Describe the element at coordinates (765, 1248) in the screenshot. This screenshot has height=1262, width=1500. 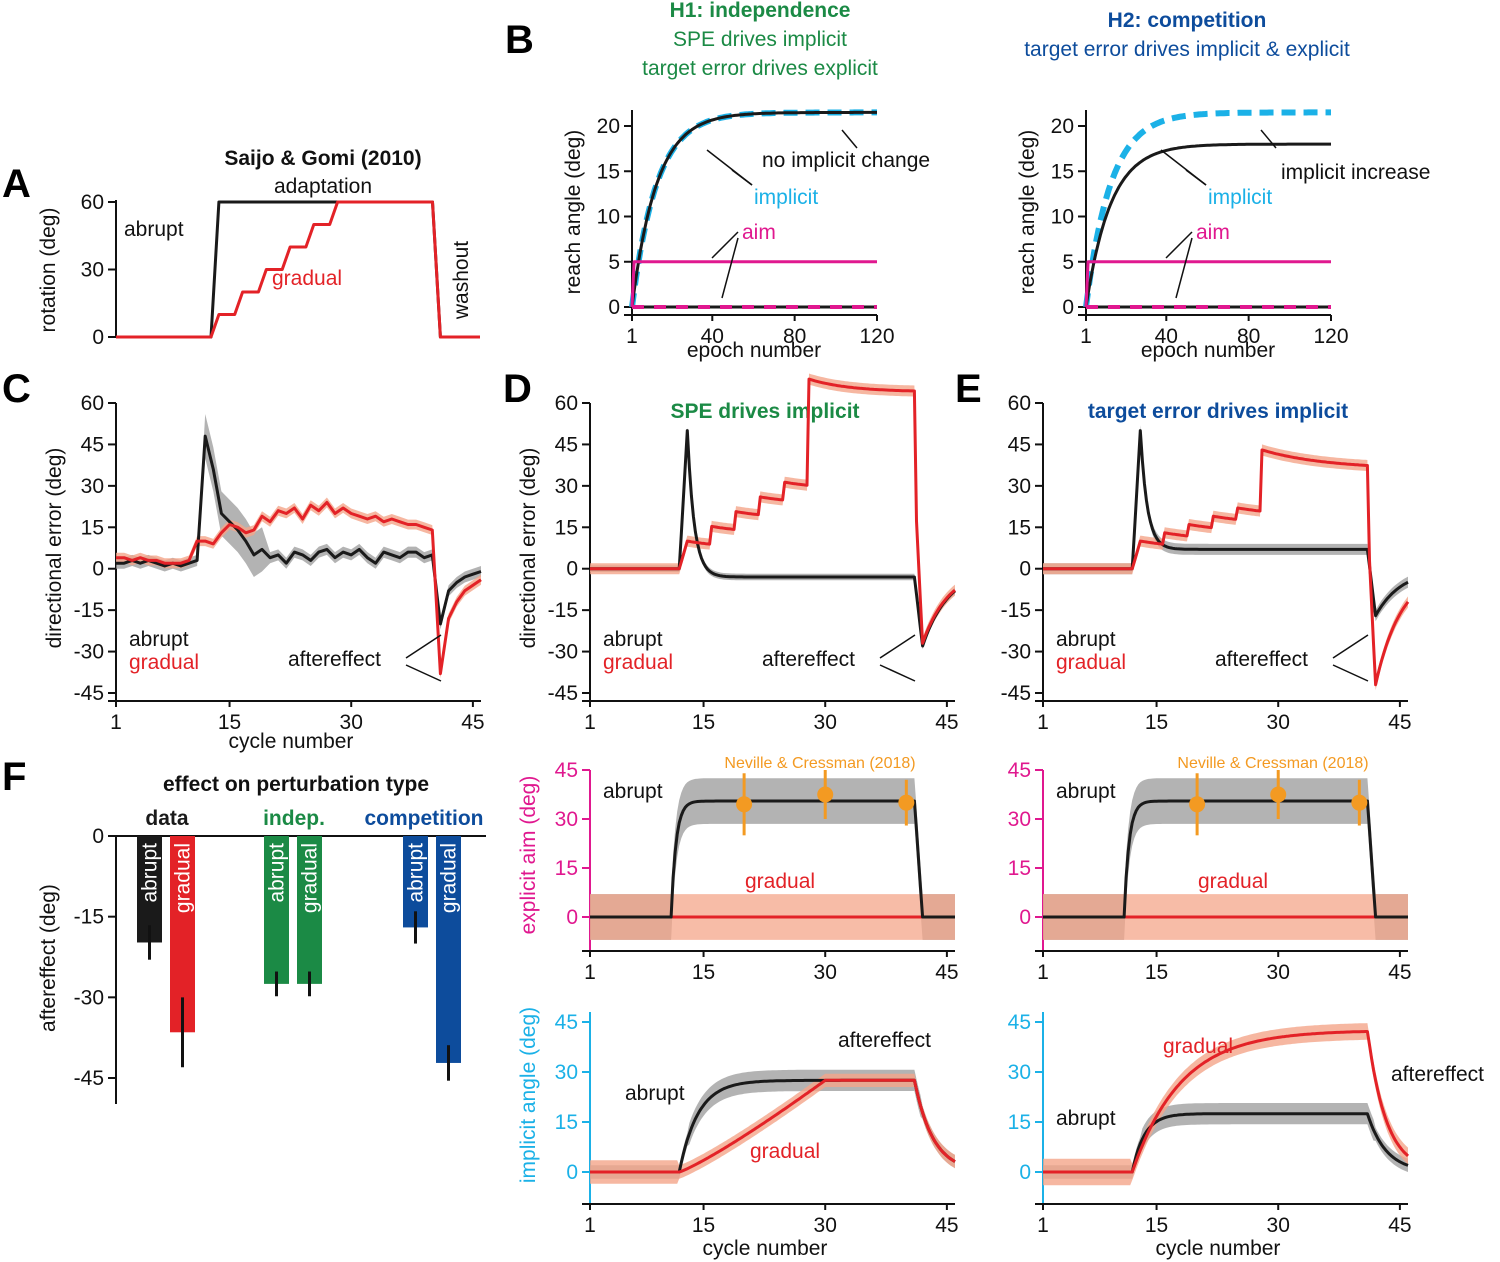
I see `x-axis-label: cycle number` at that location.